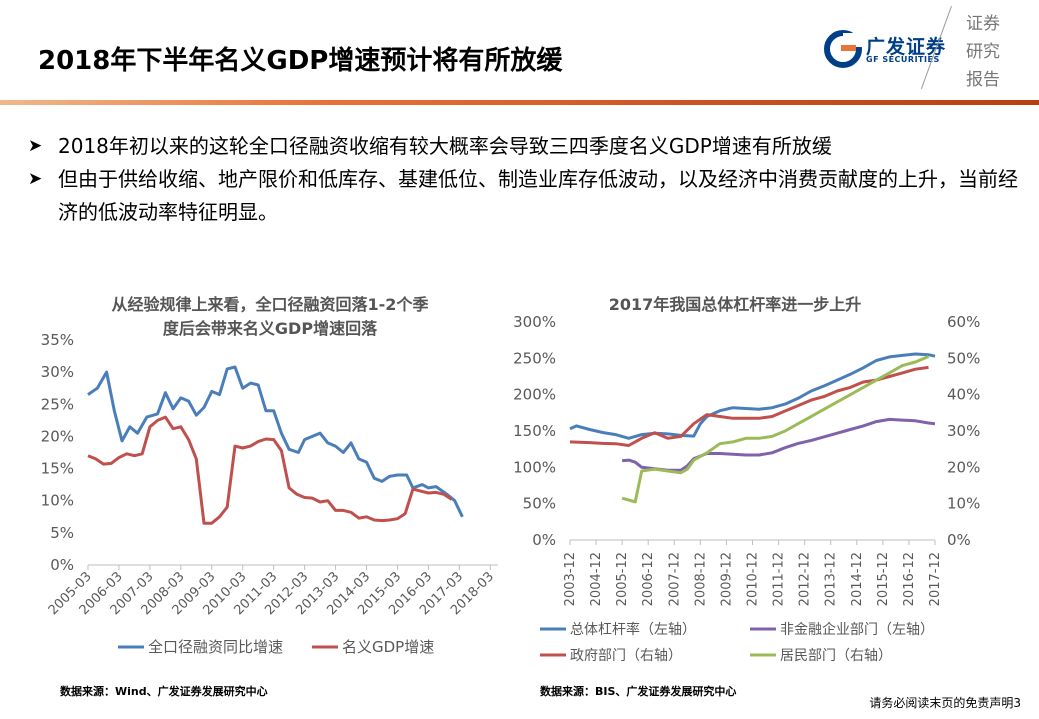 This screenshot has width=1039, height=719. What do you see at coordinates (57, 340) in the screenshot?
I see `left-y-tick-label: 35%` at bounding box center [57, 340].